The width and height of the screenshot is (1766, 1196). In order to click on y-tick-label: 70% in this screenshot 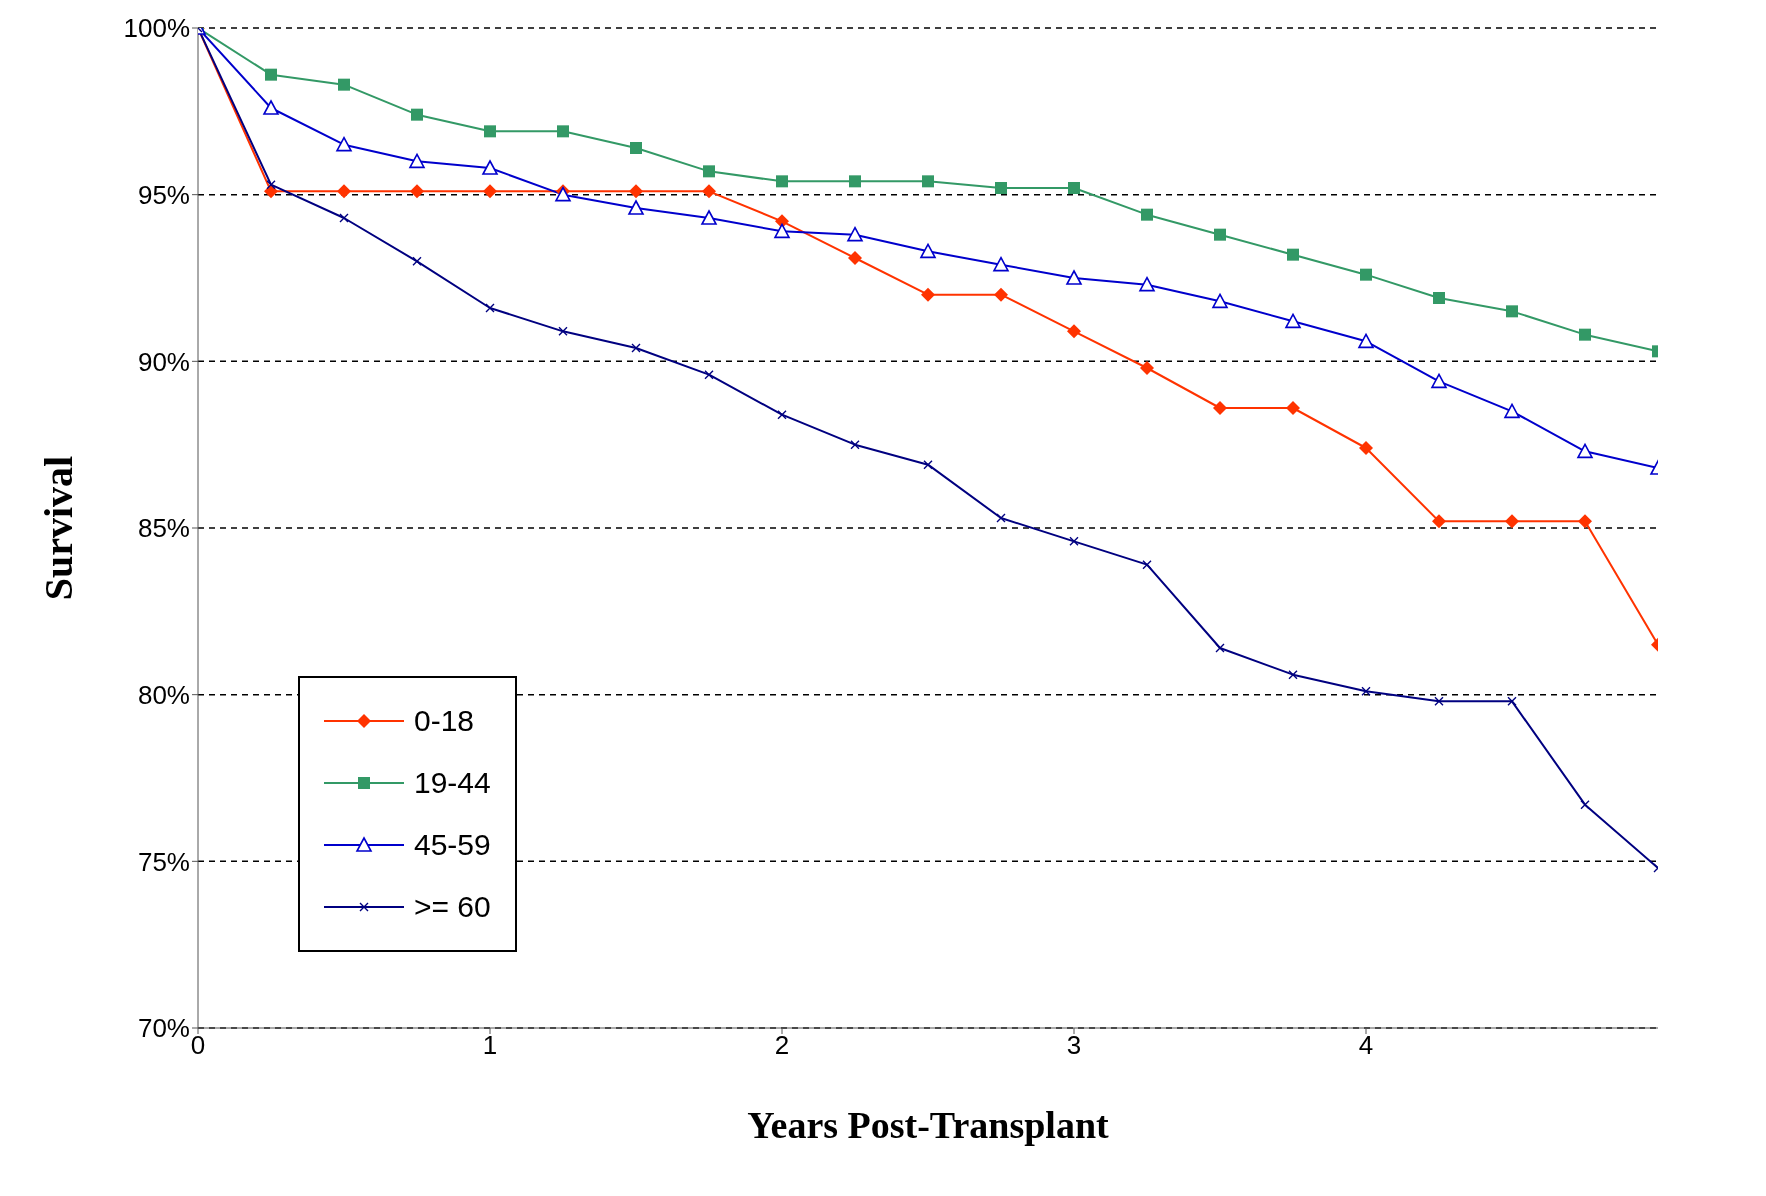, I will do `click(163, 1028)`.